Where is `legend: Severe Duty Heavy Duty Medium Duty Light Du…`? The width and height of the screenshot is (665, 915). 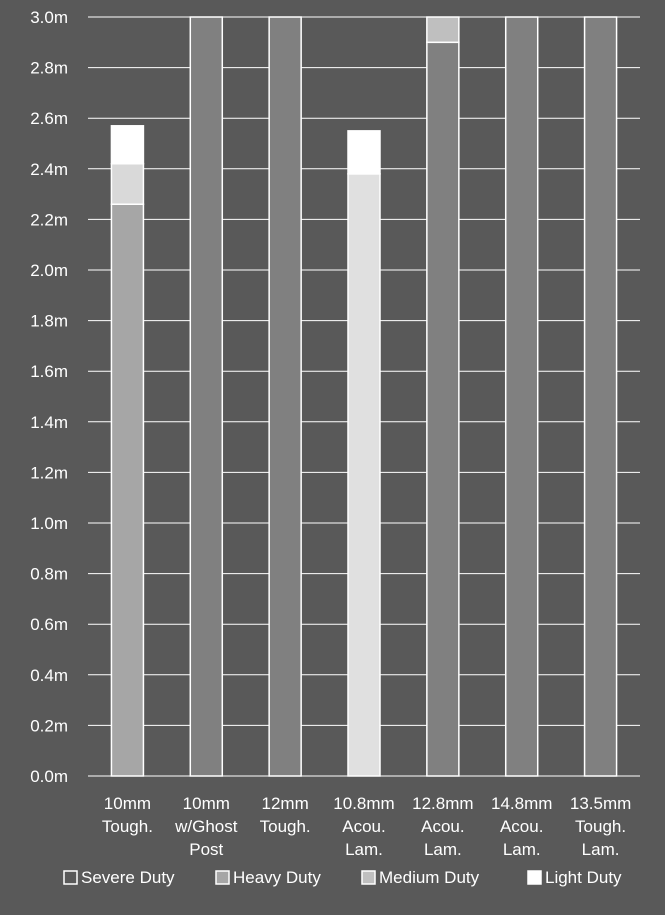
legend: Severe Duty Heavy Duty Medium Duty Light Du… is located at coordinates (342, 877).